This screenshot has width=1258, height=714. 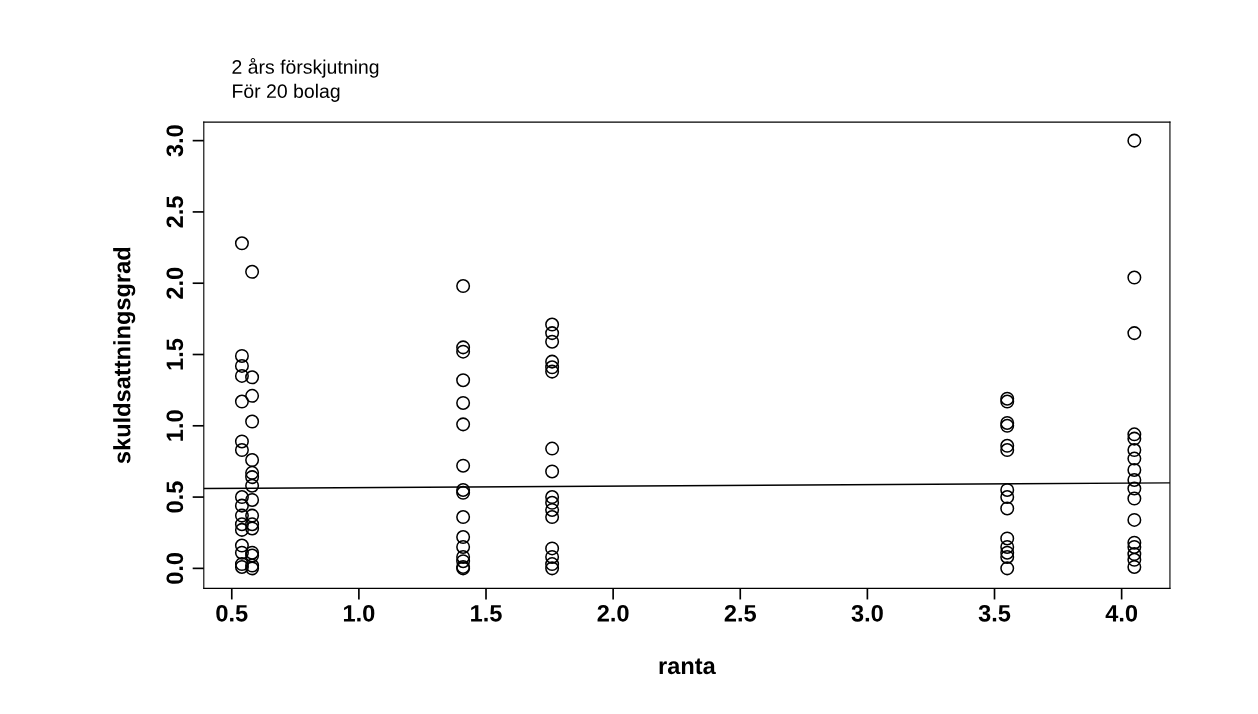 What do you see at coordinates (175, 497) in the screenshot?
I see `y-tick-label: 0.5` at bounding box center [175, 497].